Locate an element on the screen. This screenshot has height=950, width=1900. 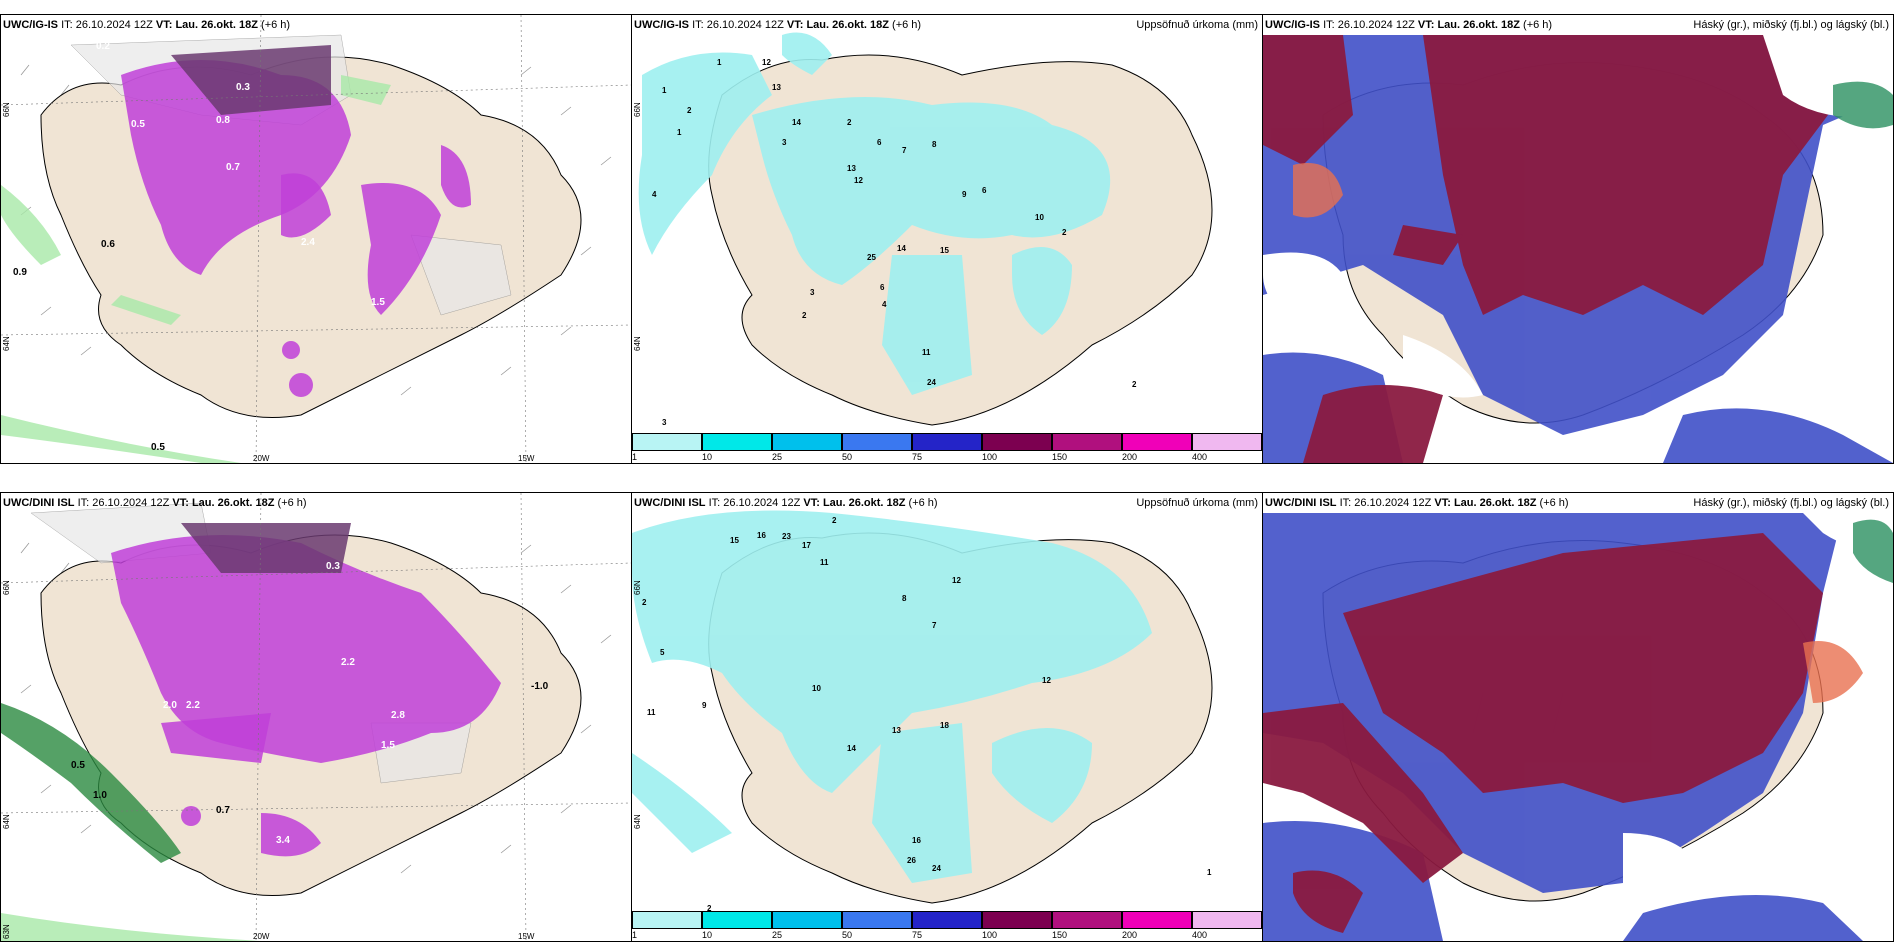
svg-text: -1.0 is located at coordinates (540, 686).